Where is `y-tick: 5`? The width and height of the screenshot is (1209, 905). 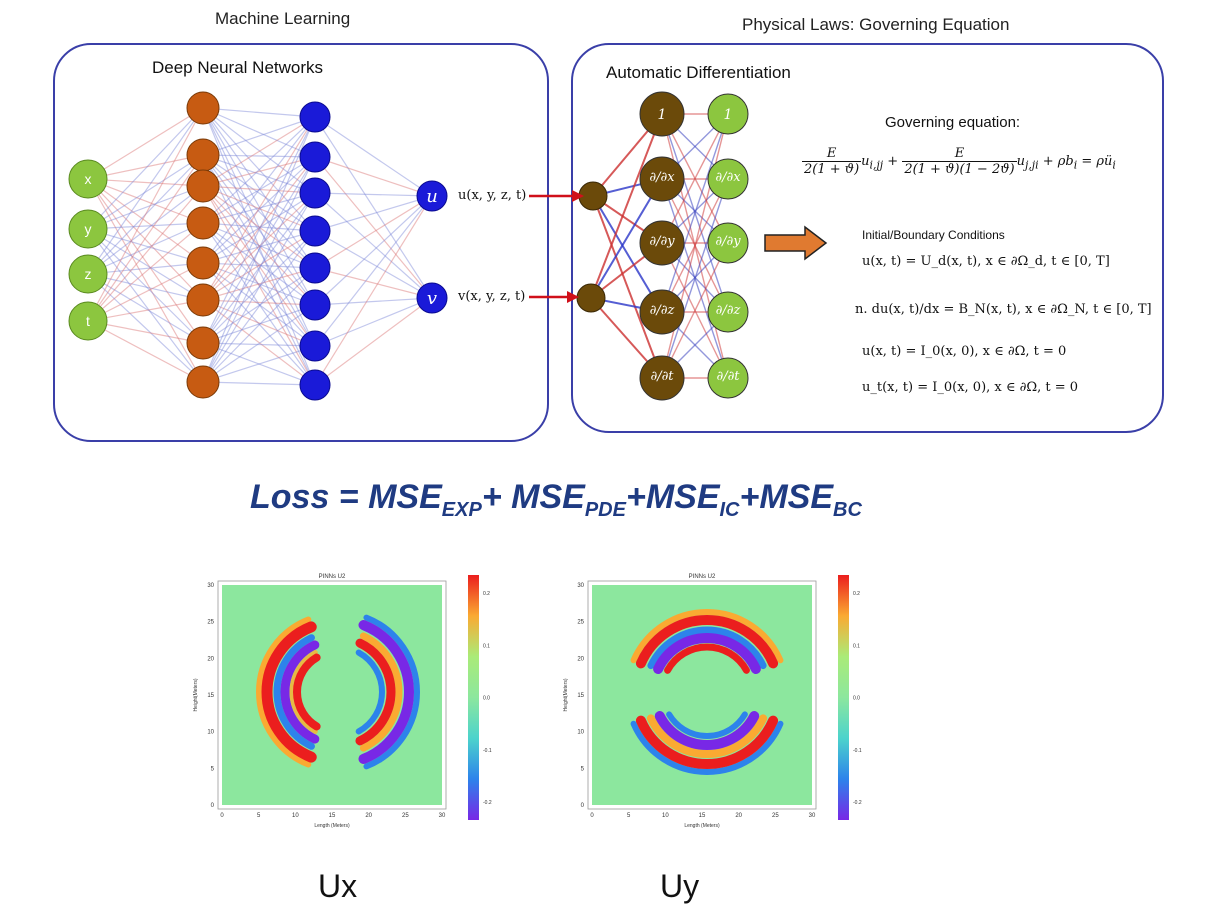 y-tick: 5 is located at coordinates (583, 769).